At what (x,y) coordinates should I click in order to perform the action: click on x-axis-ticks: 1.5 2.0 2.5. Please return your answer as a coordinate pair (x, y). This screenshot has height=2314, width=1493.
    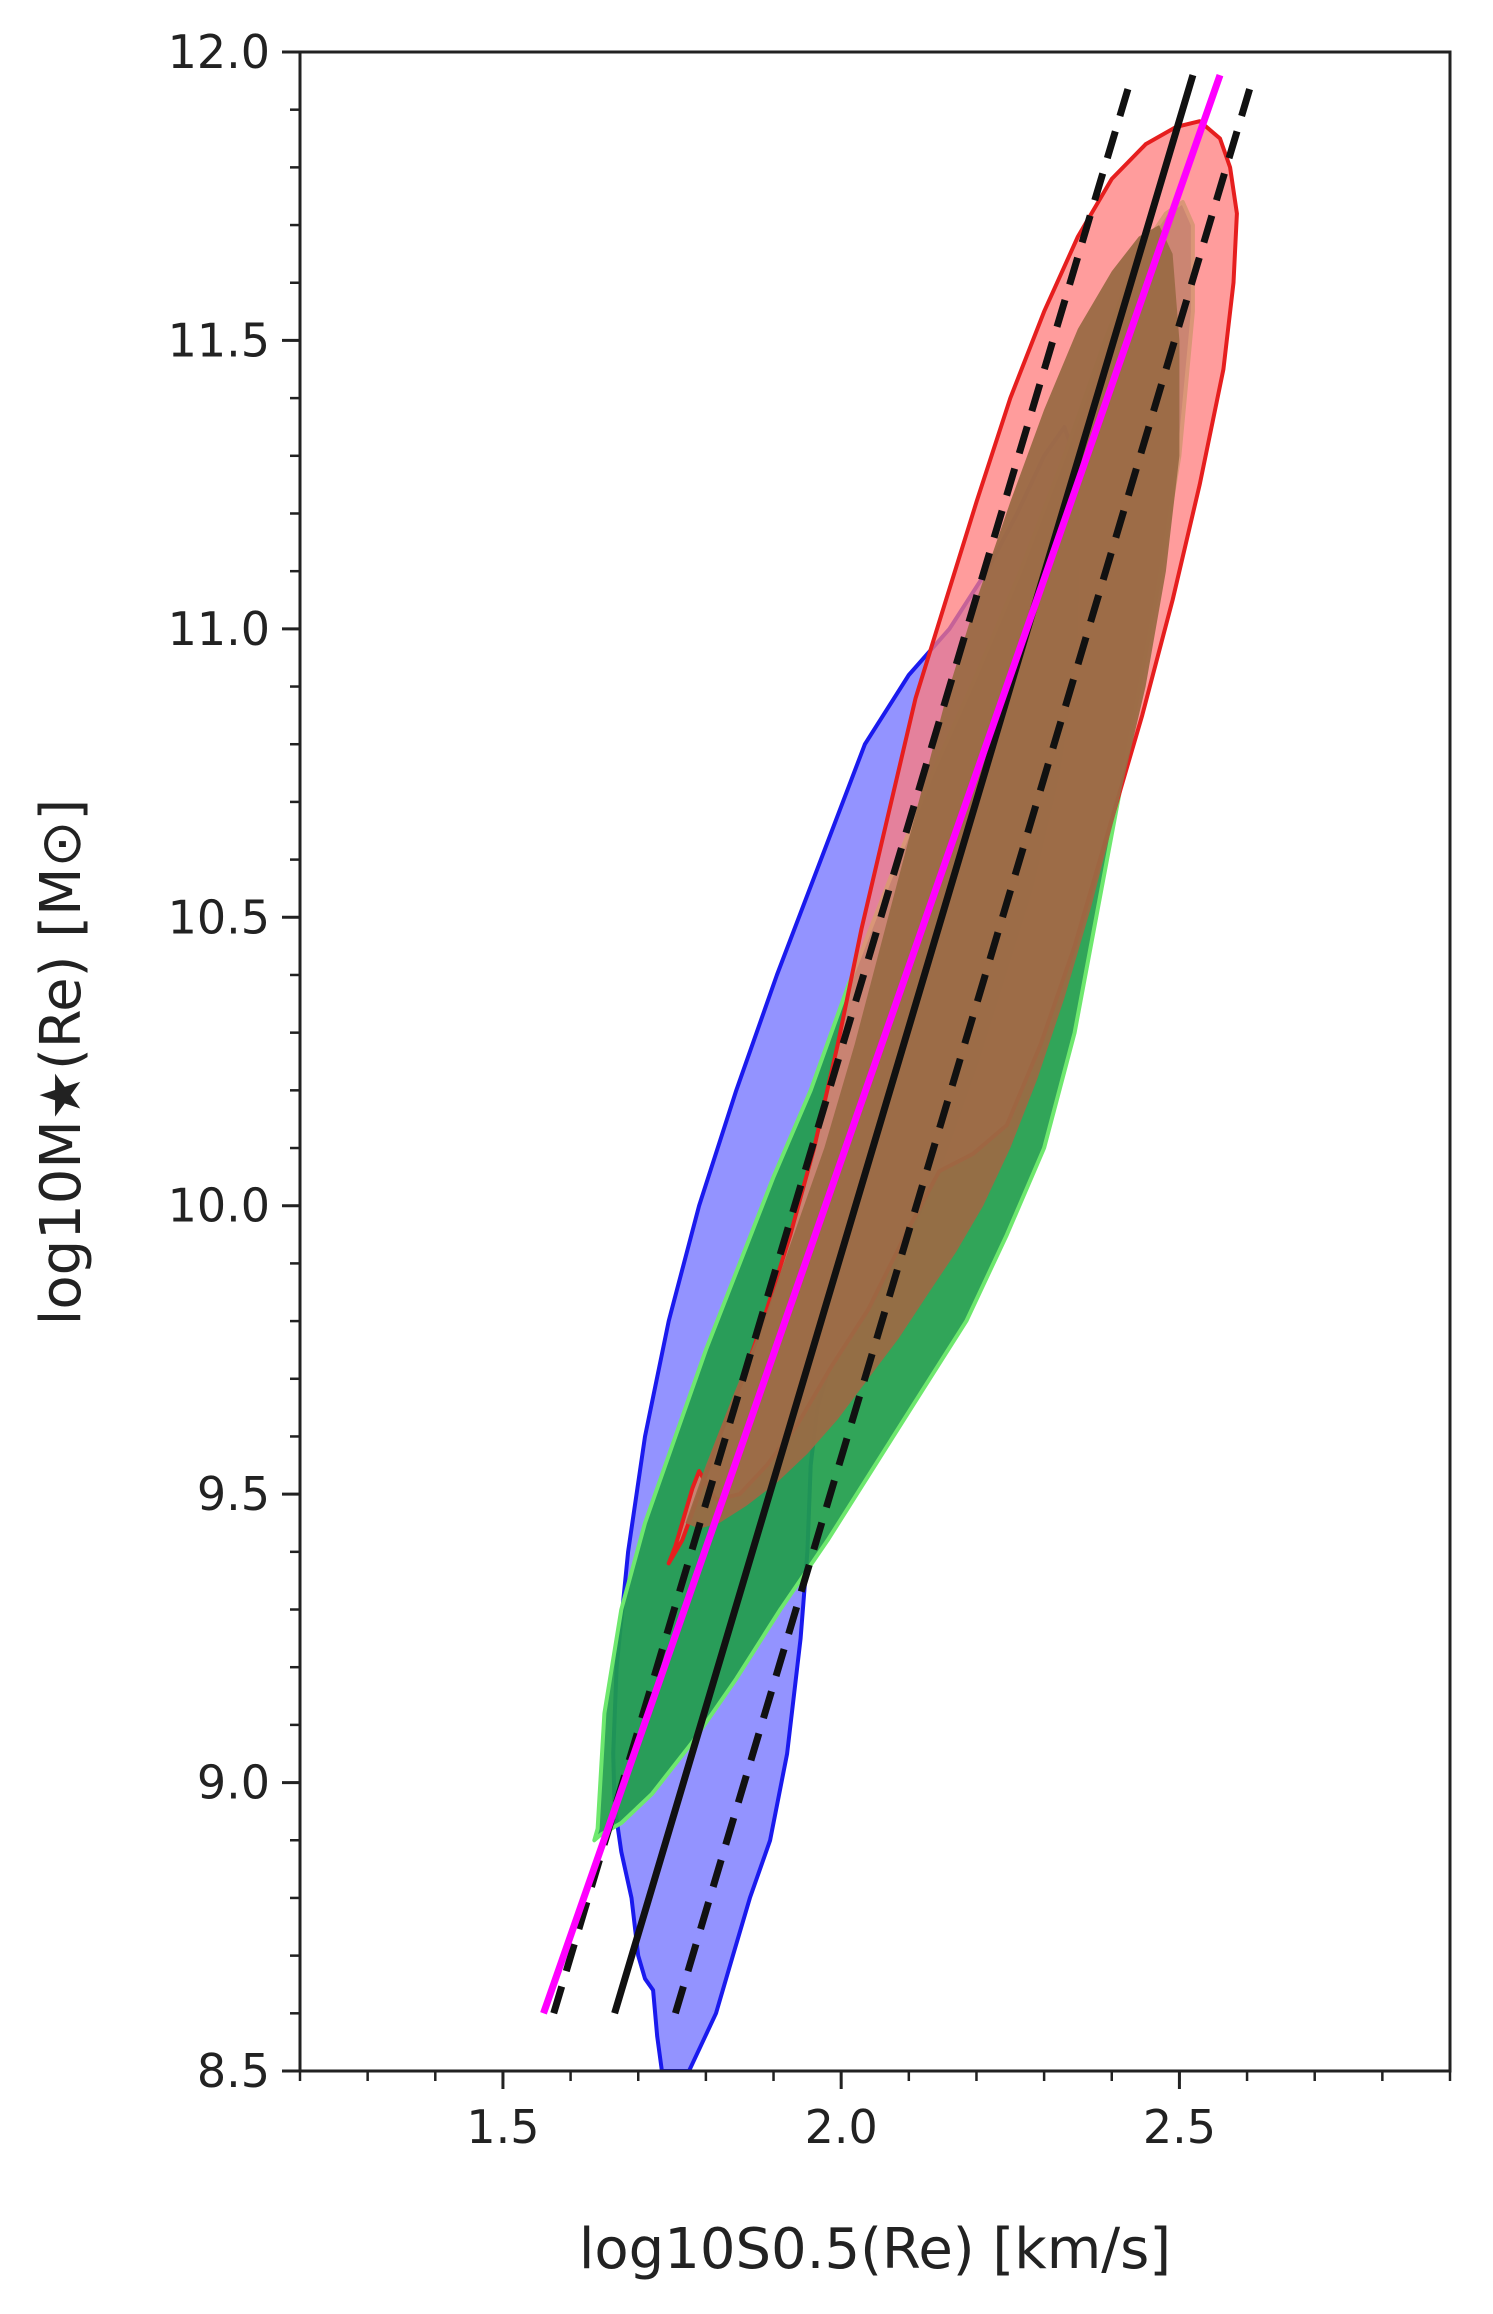
    Looking at the image, I should click on (875, 2112).